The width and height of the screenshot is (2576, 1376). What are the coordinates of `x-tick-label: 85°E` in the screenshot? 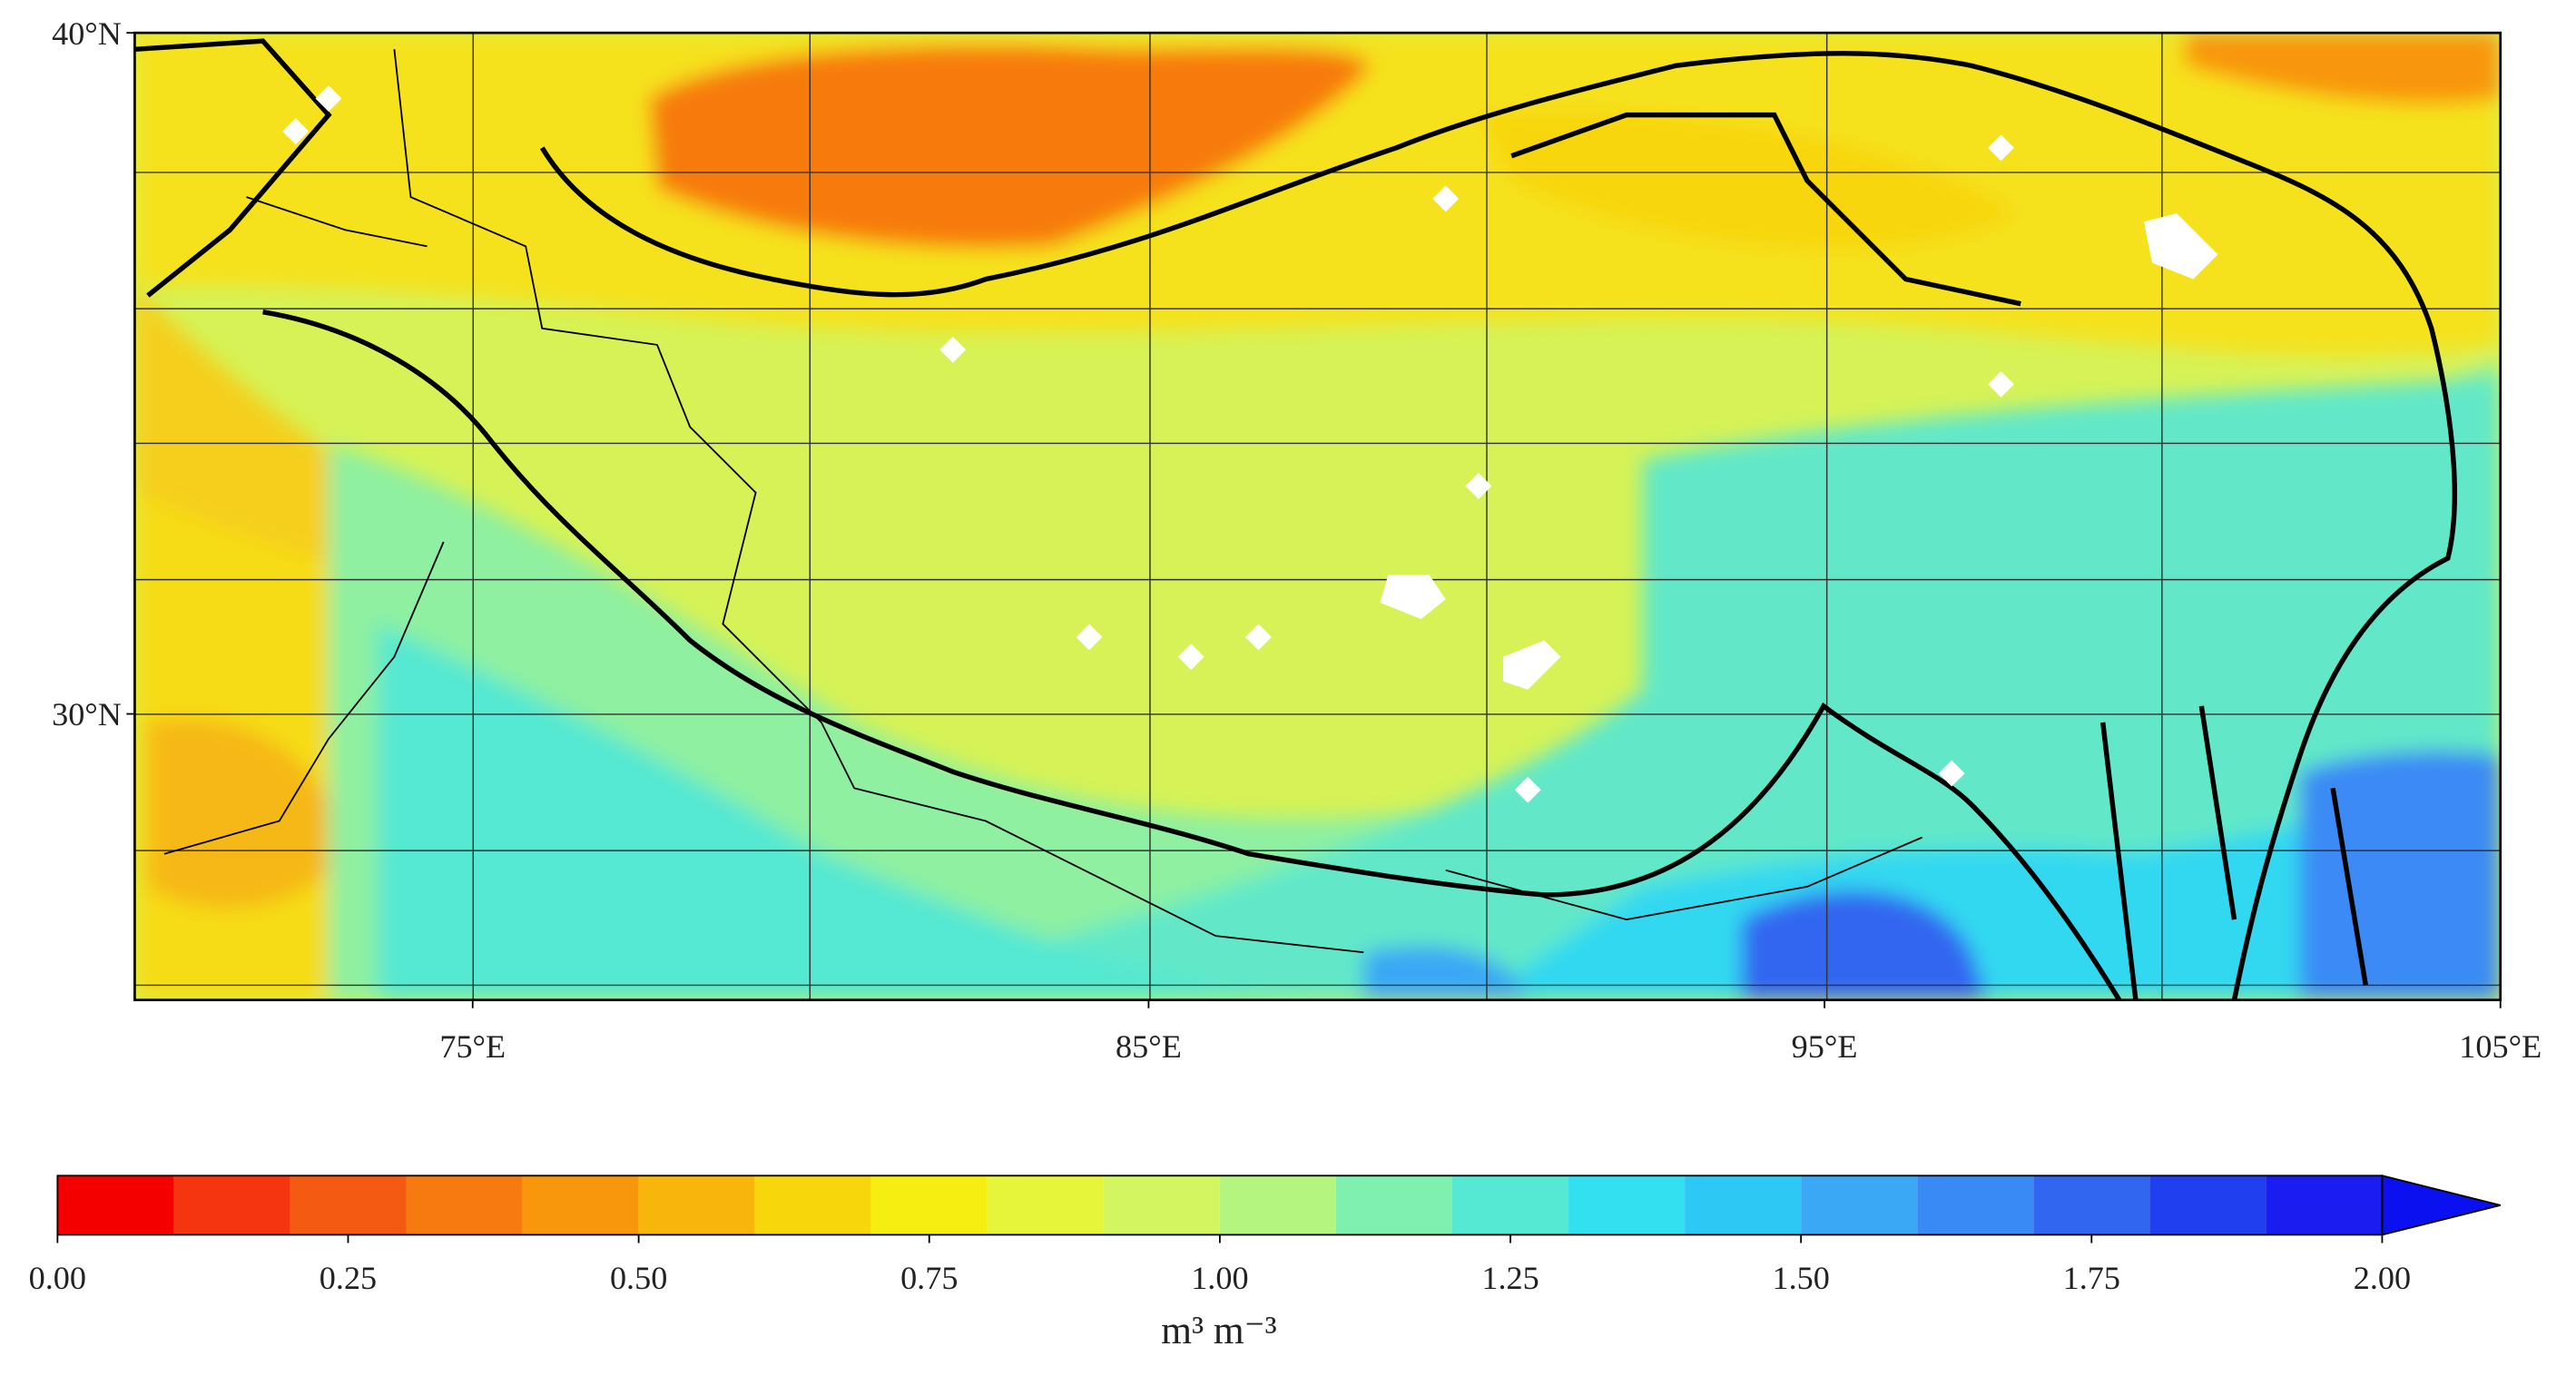 It's located at (1149, 1046).